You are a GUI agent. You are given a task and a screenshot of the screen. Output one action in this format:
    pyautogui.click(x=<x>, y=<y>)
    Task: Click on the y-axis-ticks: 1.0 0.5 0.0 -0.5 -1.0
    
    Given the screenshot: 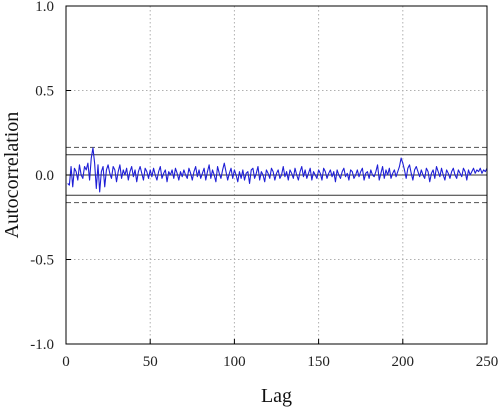 What is the action you would take?
    pyautogui.click(x=50, y=176)
    